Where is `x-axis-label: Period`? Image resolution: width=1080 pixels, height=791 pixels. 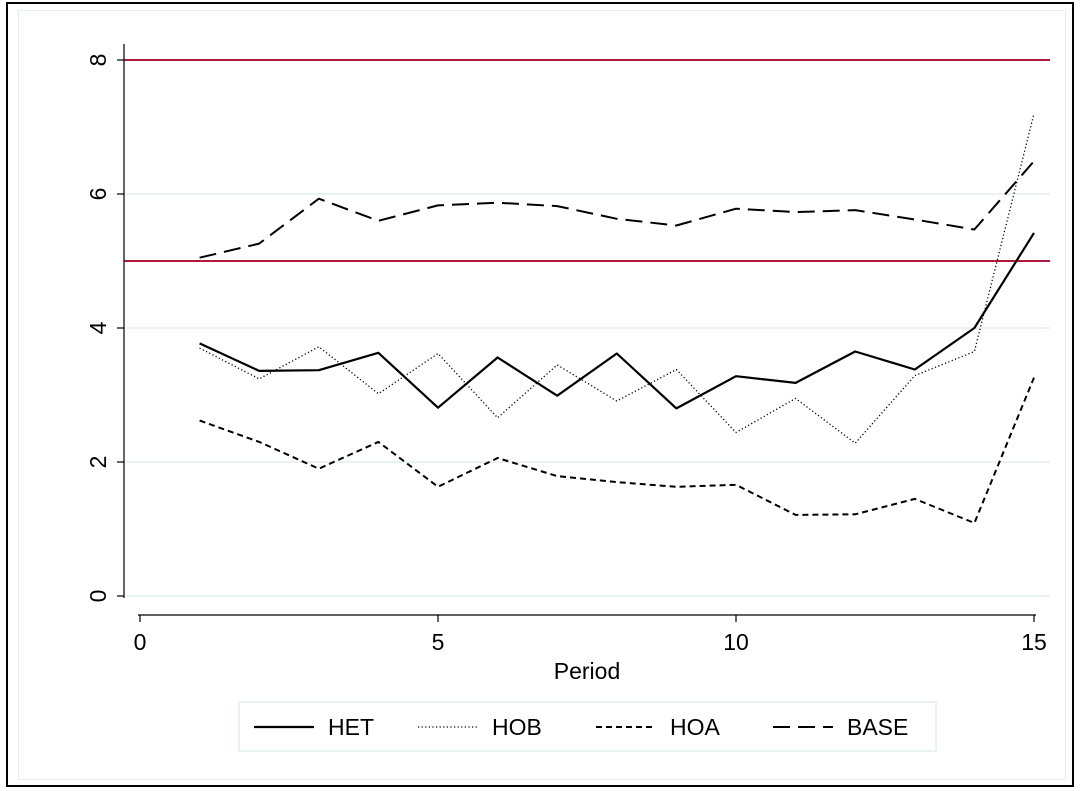
x-axis-label: Period is located at coordinates (587, 671).